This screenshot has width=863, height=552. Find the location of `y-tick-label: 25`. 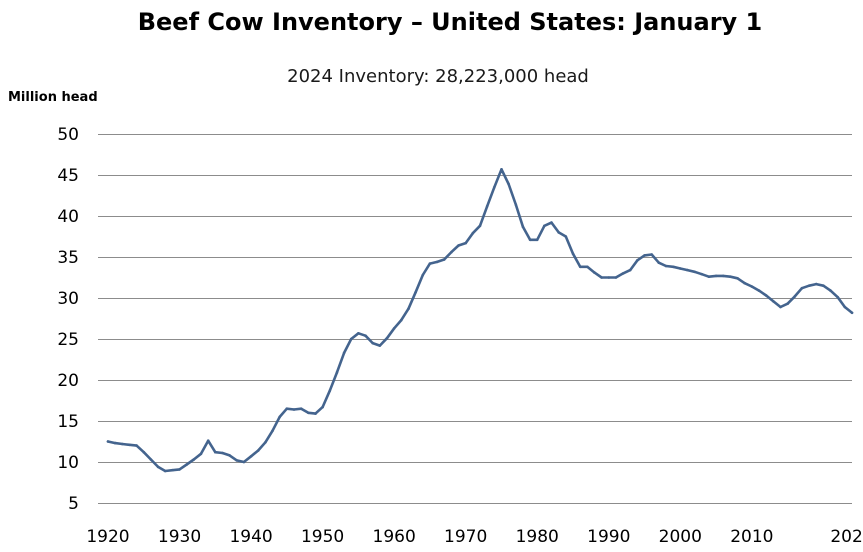

y-tick-label: 25 is located at coordinates (68, 340).